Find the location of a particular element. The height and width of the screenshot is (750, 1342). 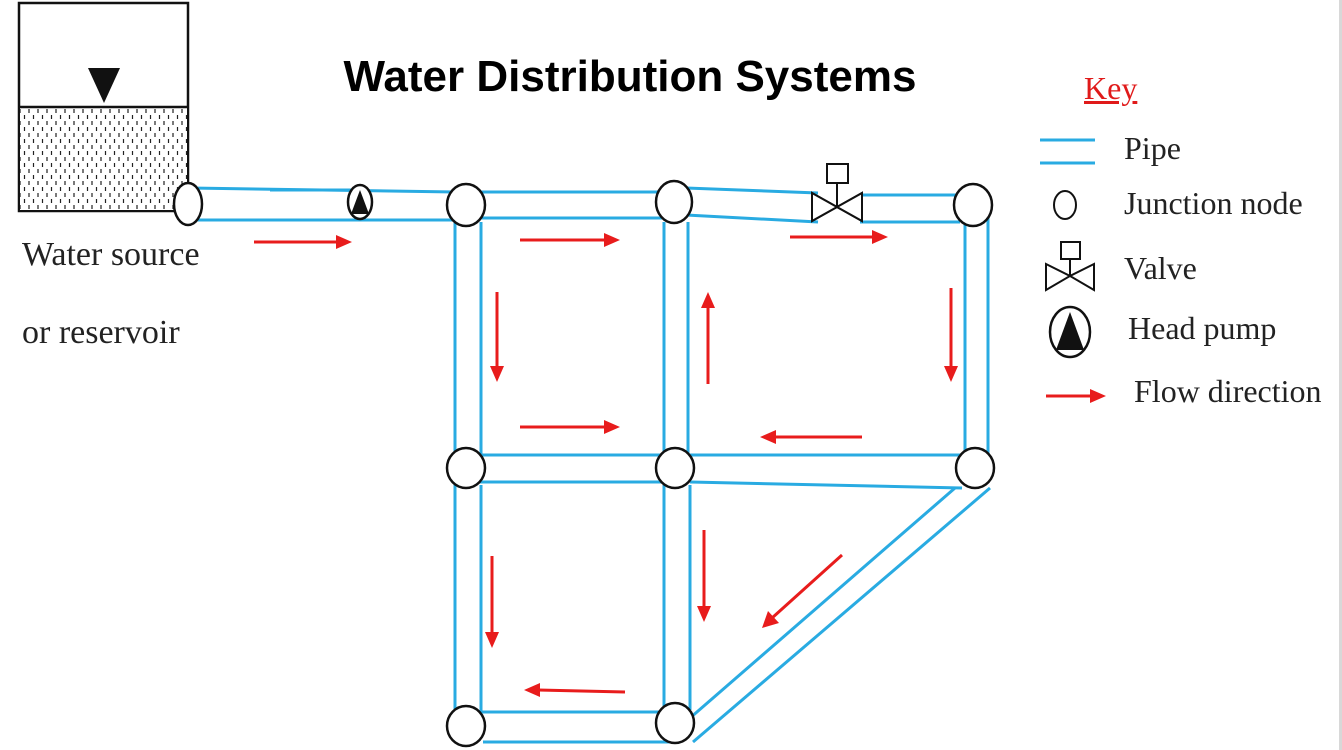

key-icons is located at coordinates (1073, 270).